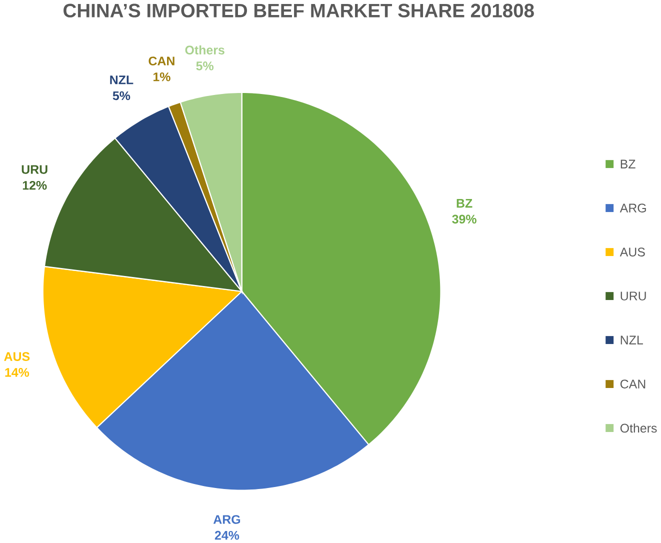 The image size is (661, 543). Describe the element at coordinates (299, 11) in the screenshot. I see `chart-title: CHINA’S IMPORTED BEEF MARKET SHARE 201808` at that location.